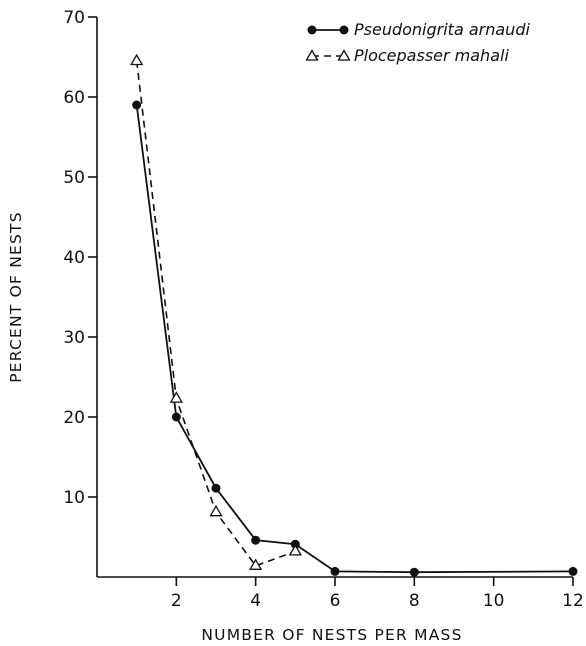  What do you see at coordinates (494, 601) in the screenshot?
I see `x-tick-label: 10` at bounding box center [494, 601].